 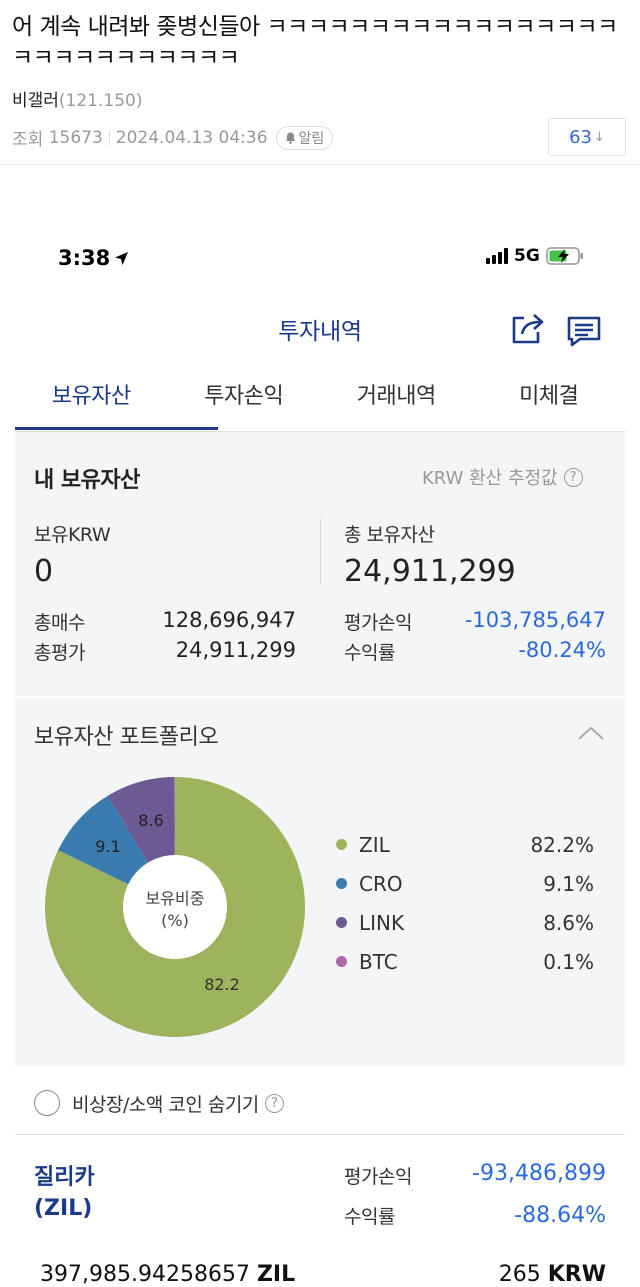 I want to click on legend-dot-btc, so click(x=341, y=961).